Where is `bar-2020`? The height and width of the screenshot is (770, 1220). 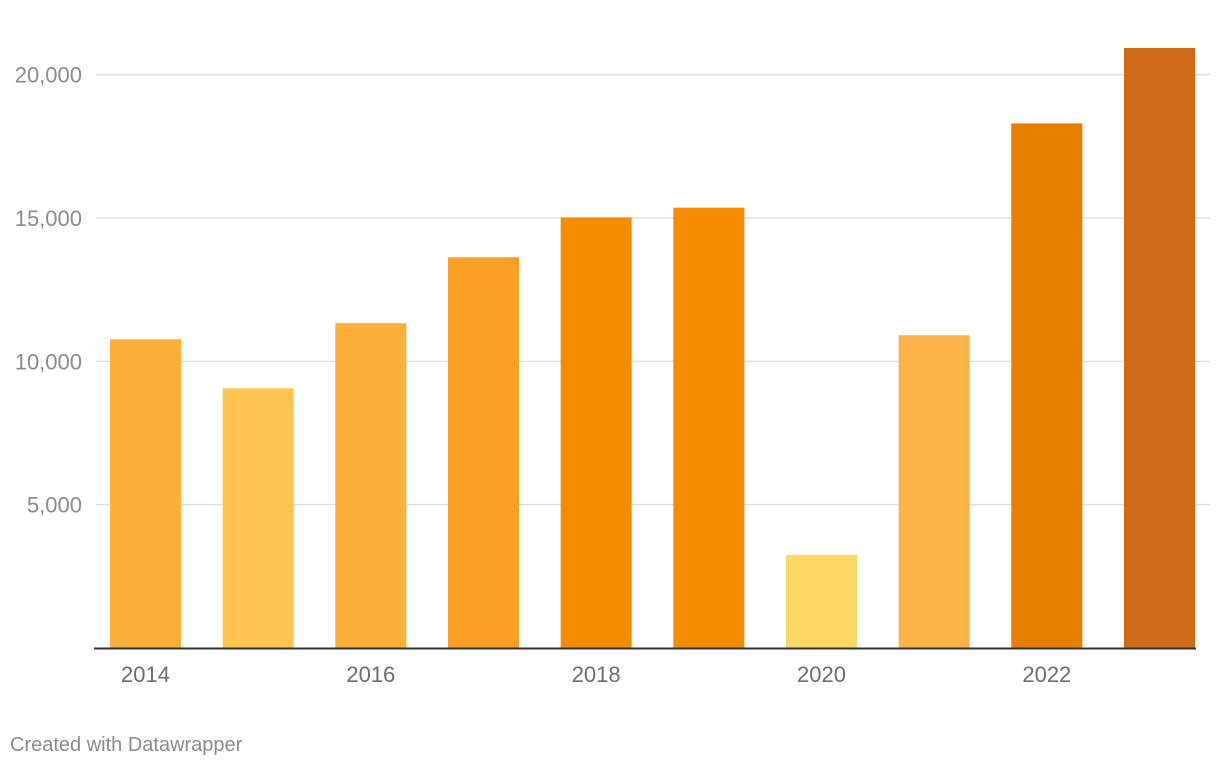
bar-2020 is located at coordinates (821, 601).